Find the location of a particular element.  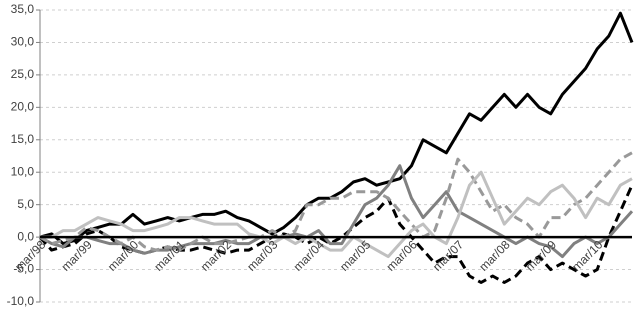

x-tick-label: mar/01 is located at coordinates (169, 255).